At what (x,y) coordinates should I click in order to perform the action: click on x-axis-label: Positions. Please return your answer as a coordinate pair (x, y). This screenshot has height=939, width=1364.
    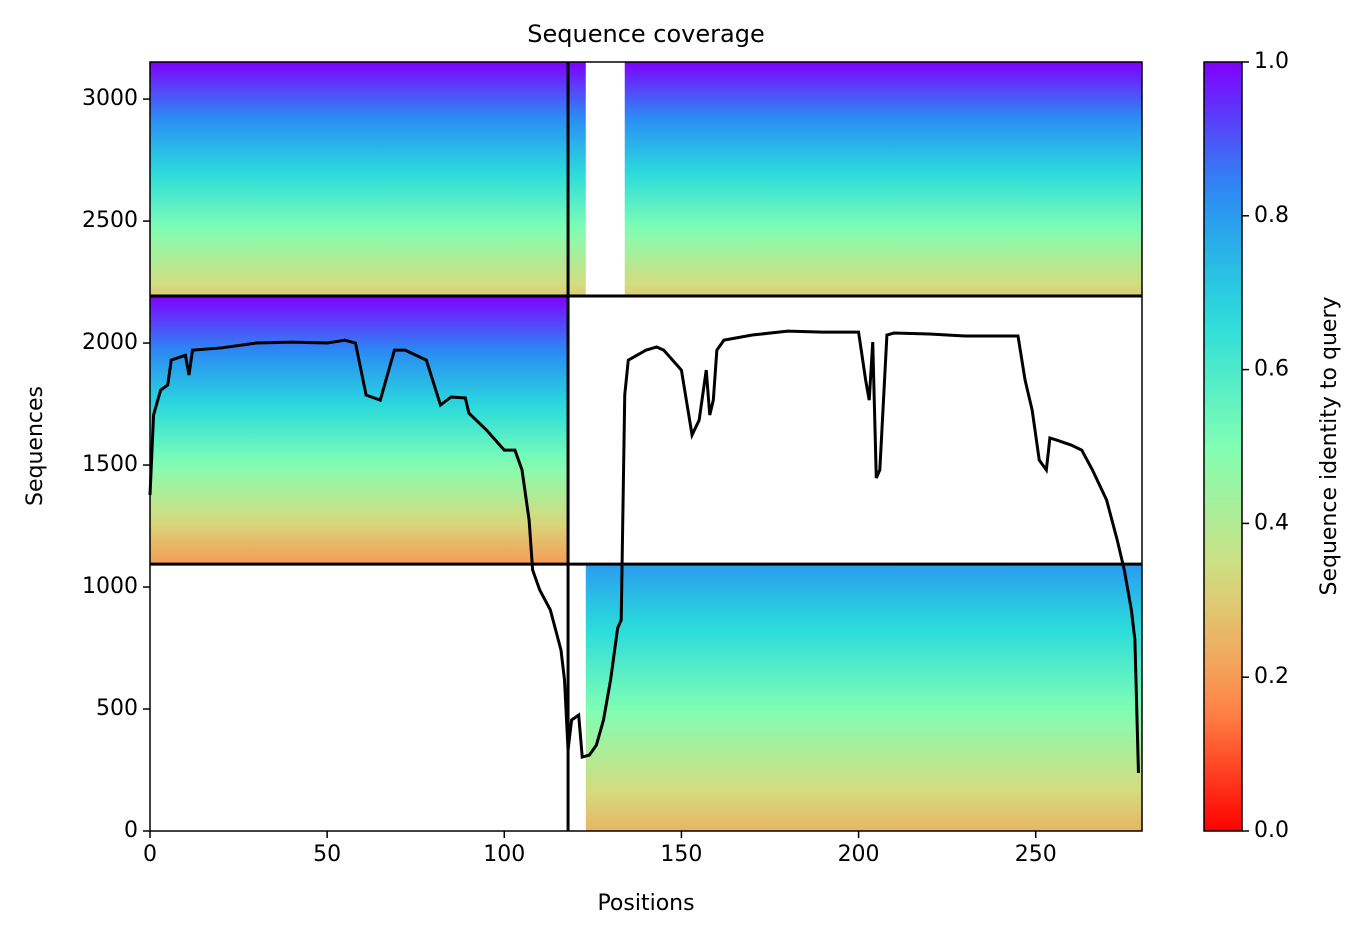
    Looking at the image, I should click on (645, 903).